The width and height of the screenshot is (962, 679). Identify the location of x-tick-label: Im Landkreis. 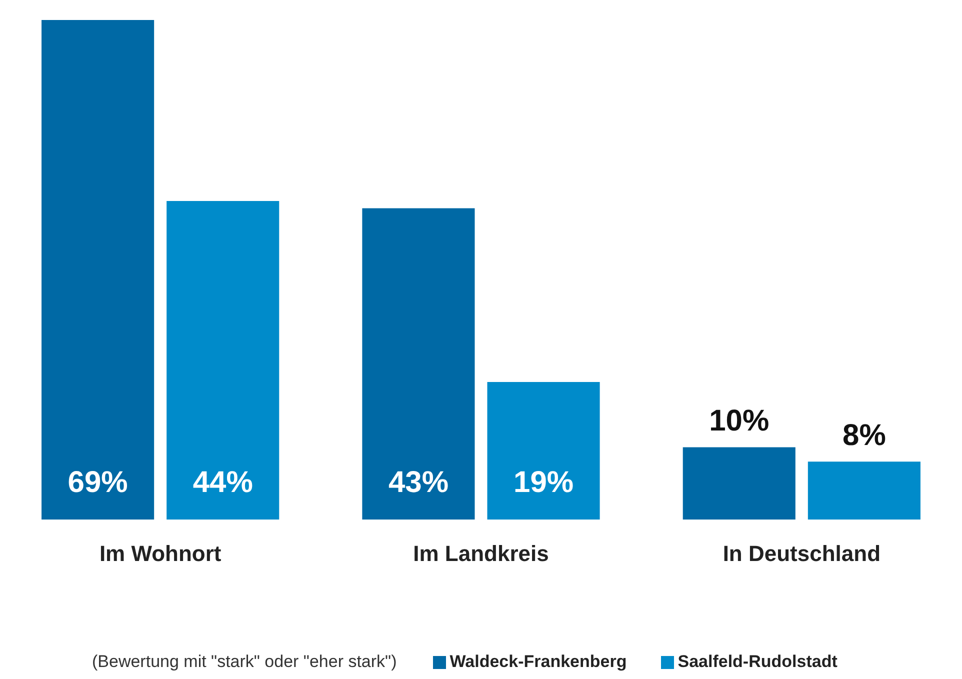
(481, 553).